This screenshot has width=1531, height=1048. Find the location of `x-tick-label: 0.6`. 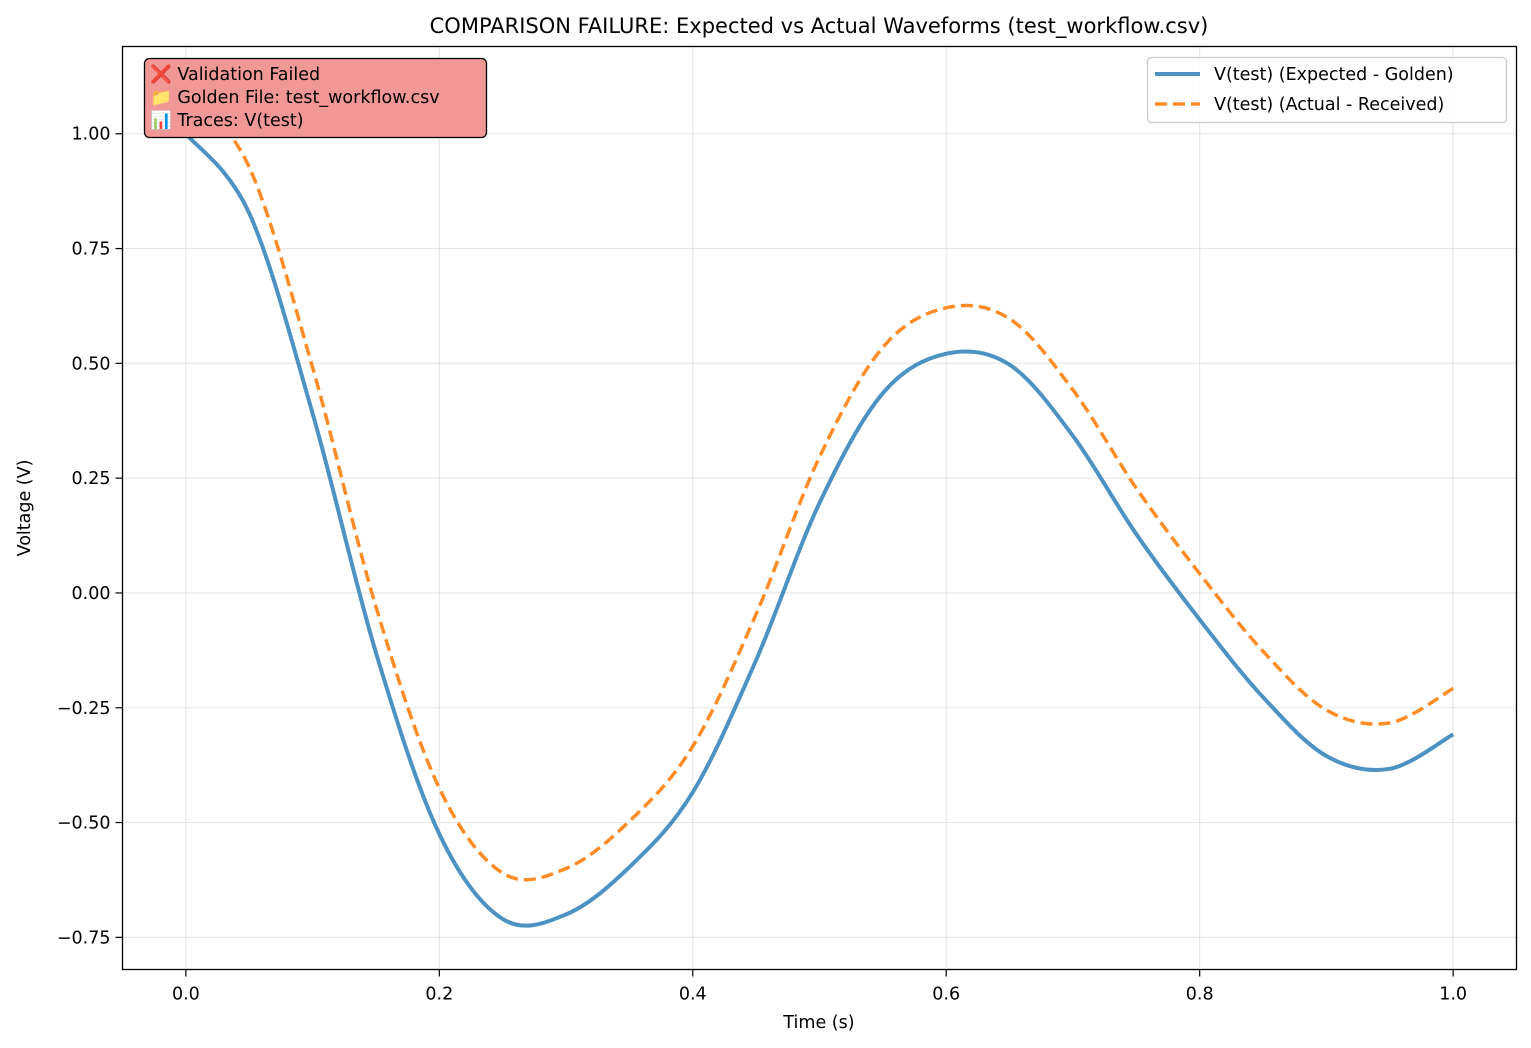

x-tick-label: 0.6 is located at coordinates (946, 995).